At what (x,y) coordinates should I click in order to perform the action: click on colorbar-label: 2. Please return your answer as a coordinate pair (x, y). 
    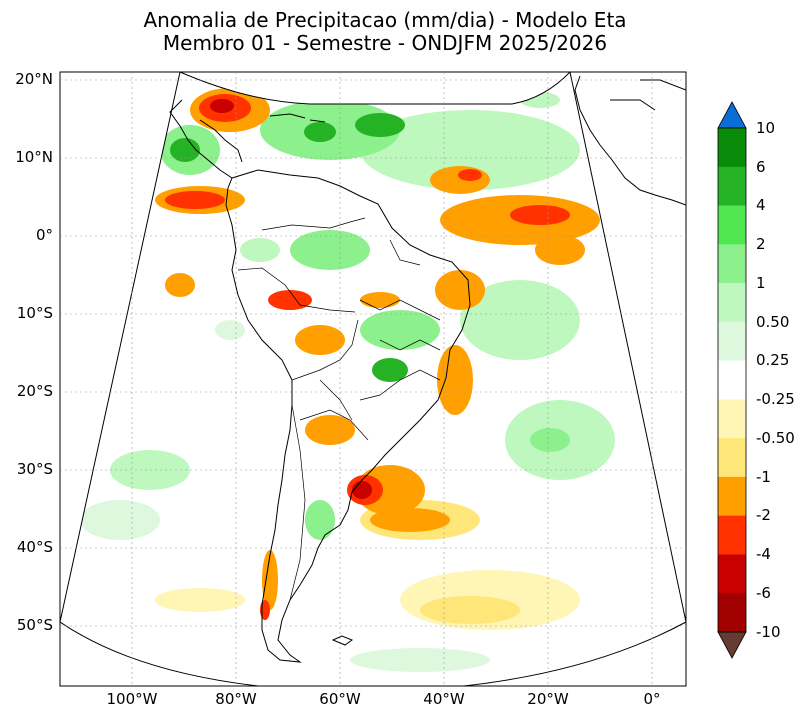
    Looking at the image, I should click on (761, 244).